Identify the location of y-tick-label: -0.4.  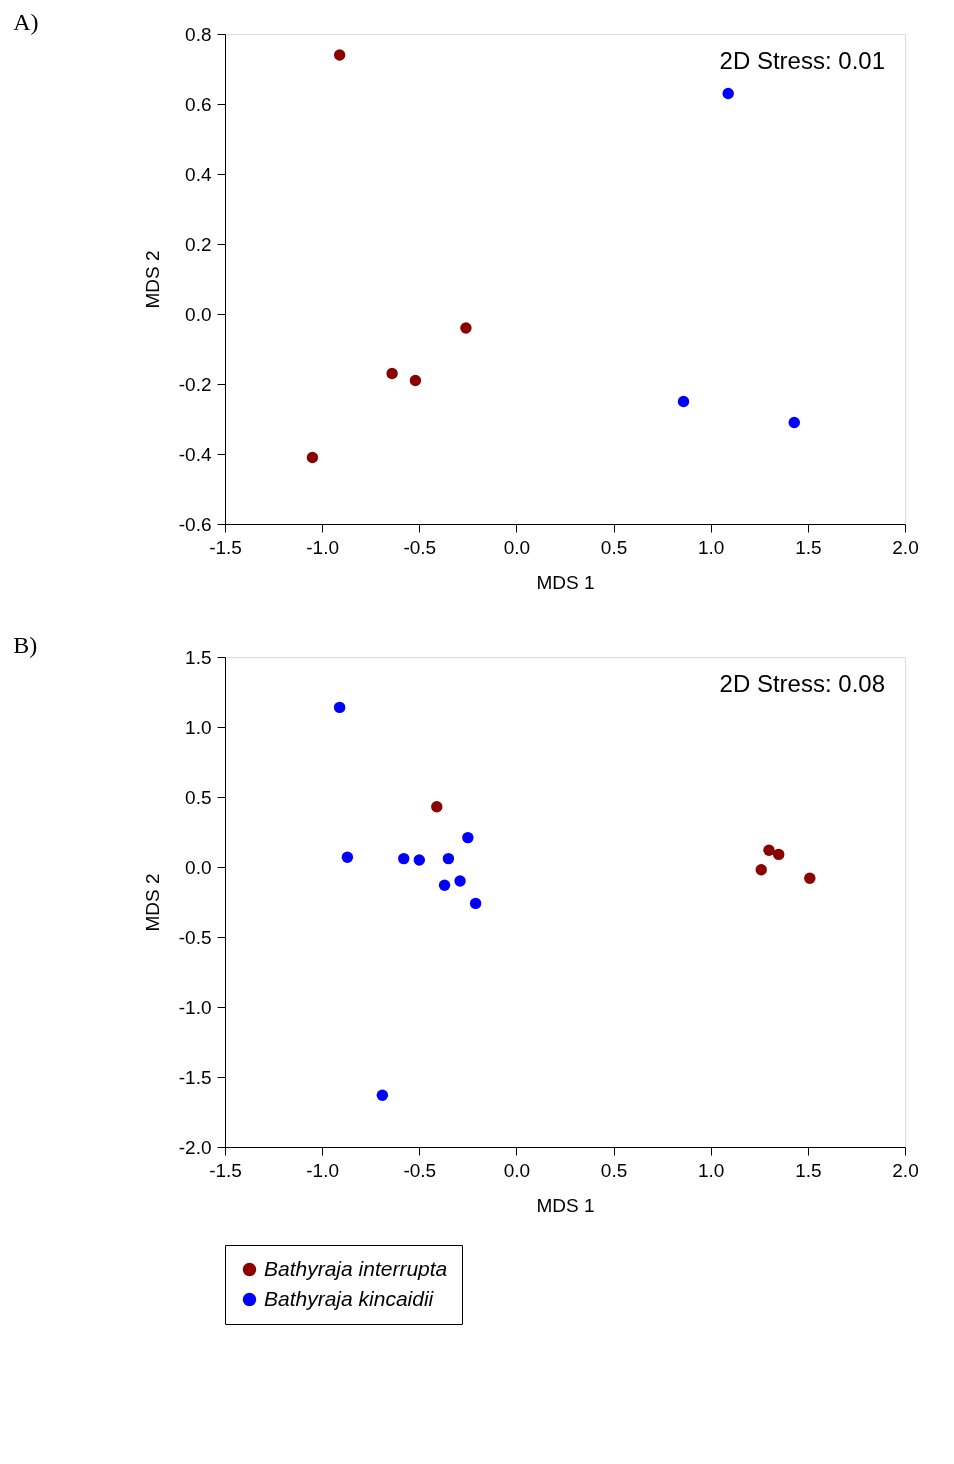
(195, 454).